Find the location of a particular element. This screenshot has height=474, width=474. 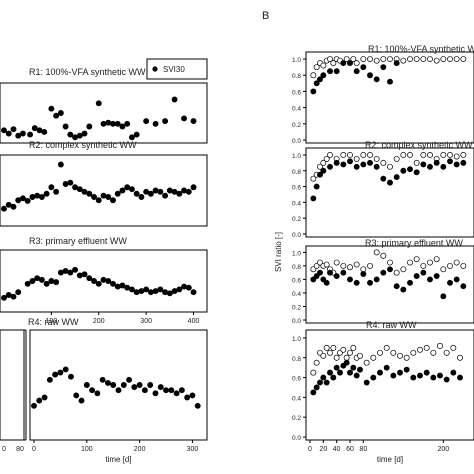

y-tick-label: 0.4 is located at coordinates (296, 109).